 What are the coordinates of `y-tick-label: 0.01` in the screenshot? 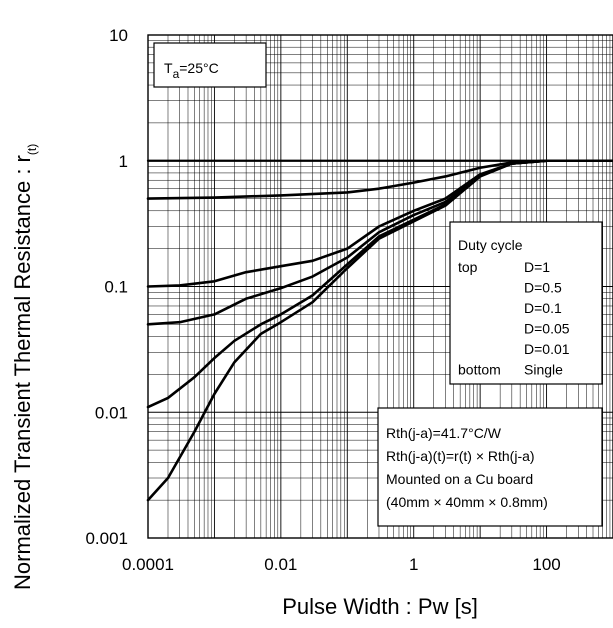 It's located at (111, 412).